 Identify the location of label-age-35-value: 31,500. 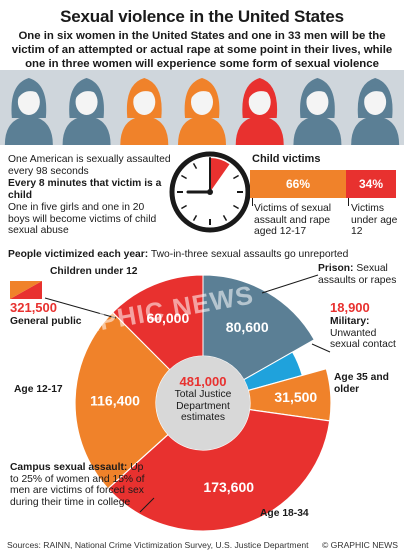
(295, 397).